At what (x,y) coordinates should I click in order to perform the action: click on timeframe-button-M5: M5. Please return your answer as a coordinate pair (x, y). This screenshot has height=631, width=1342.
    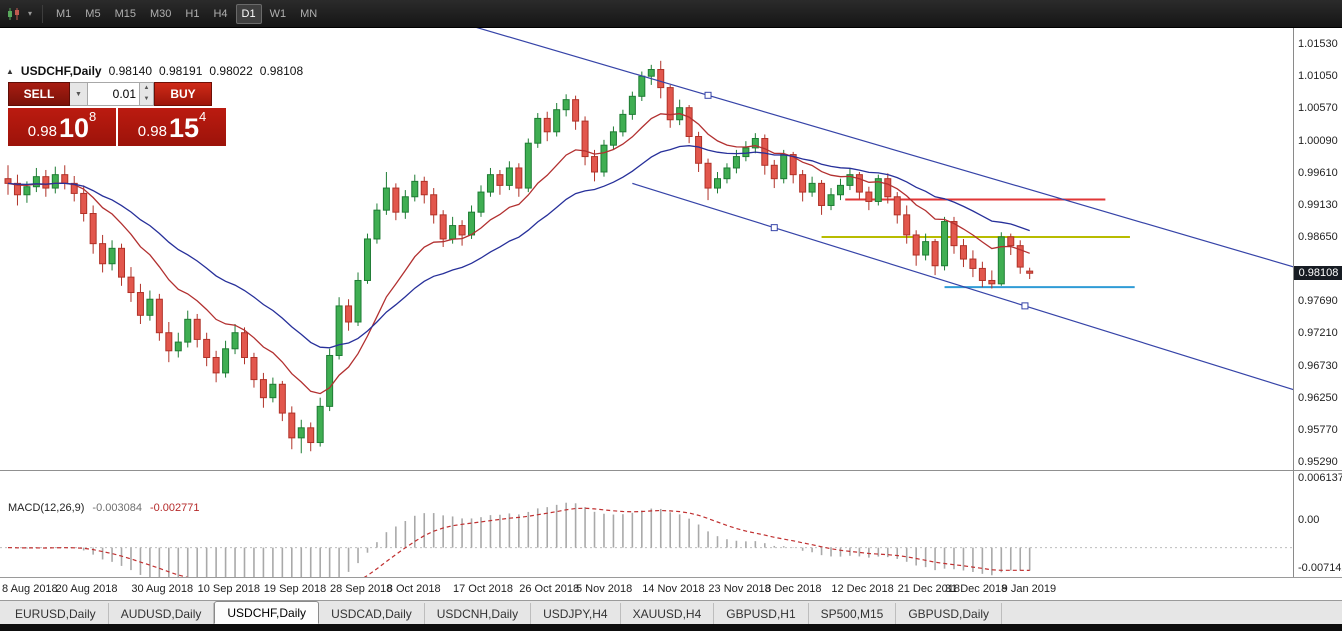
    Looking at the image, I should click on (92, 14).